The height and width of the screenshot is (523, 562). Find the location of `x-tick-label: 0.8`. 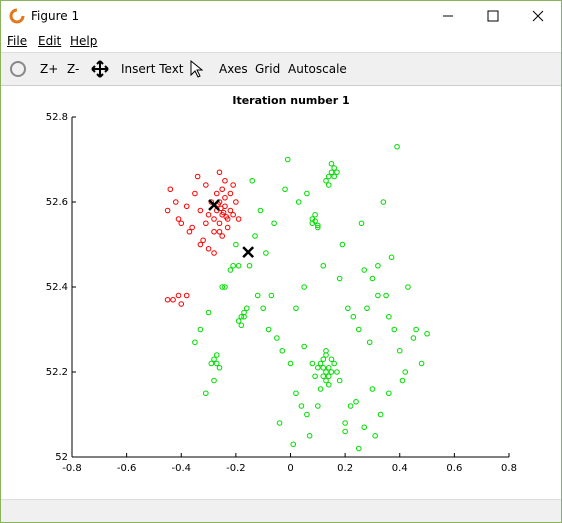

x-tick-label: 0.8 is located at coordinates (509, 468).